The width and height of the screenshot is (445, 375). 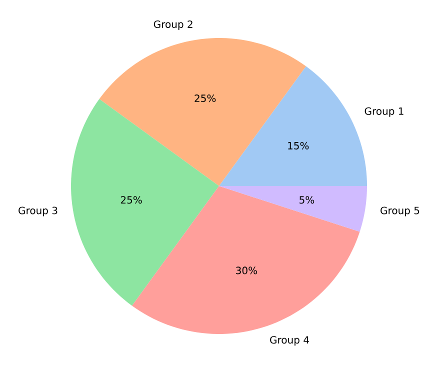 What do you see at coordinates (400, 211) in the screenshot?
I see `slice-label: Group 5` at bounding box center [400, 211].